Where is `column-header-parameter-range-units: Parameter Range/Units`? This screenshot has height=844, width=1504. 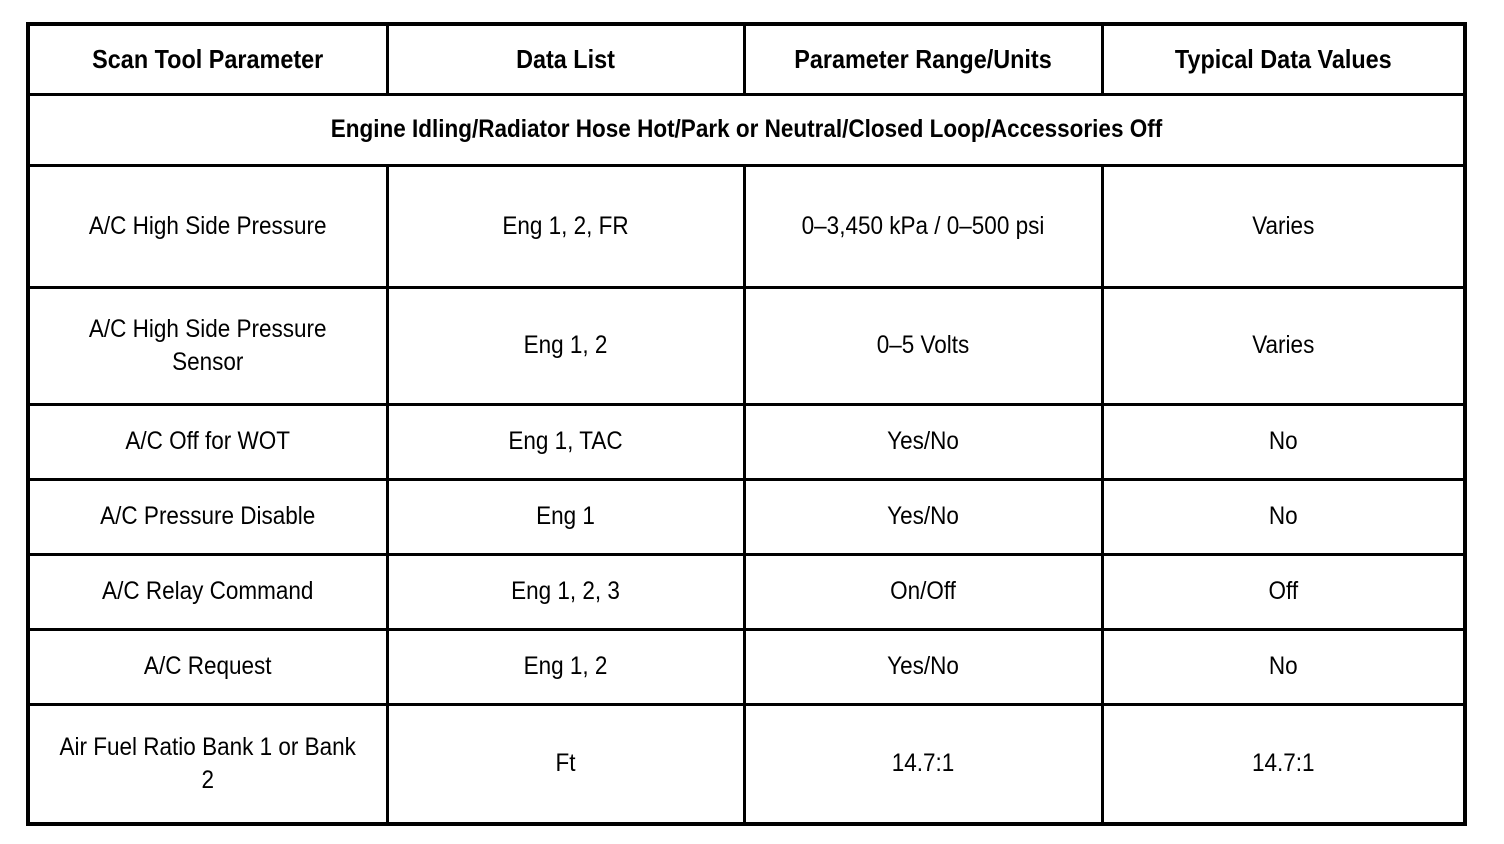 column-header-parameter-range-units: Parameter Range/Units is located at coordinates (923, 59).